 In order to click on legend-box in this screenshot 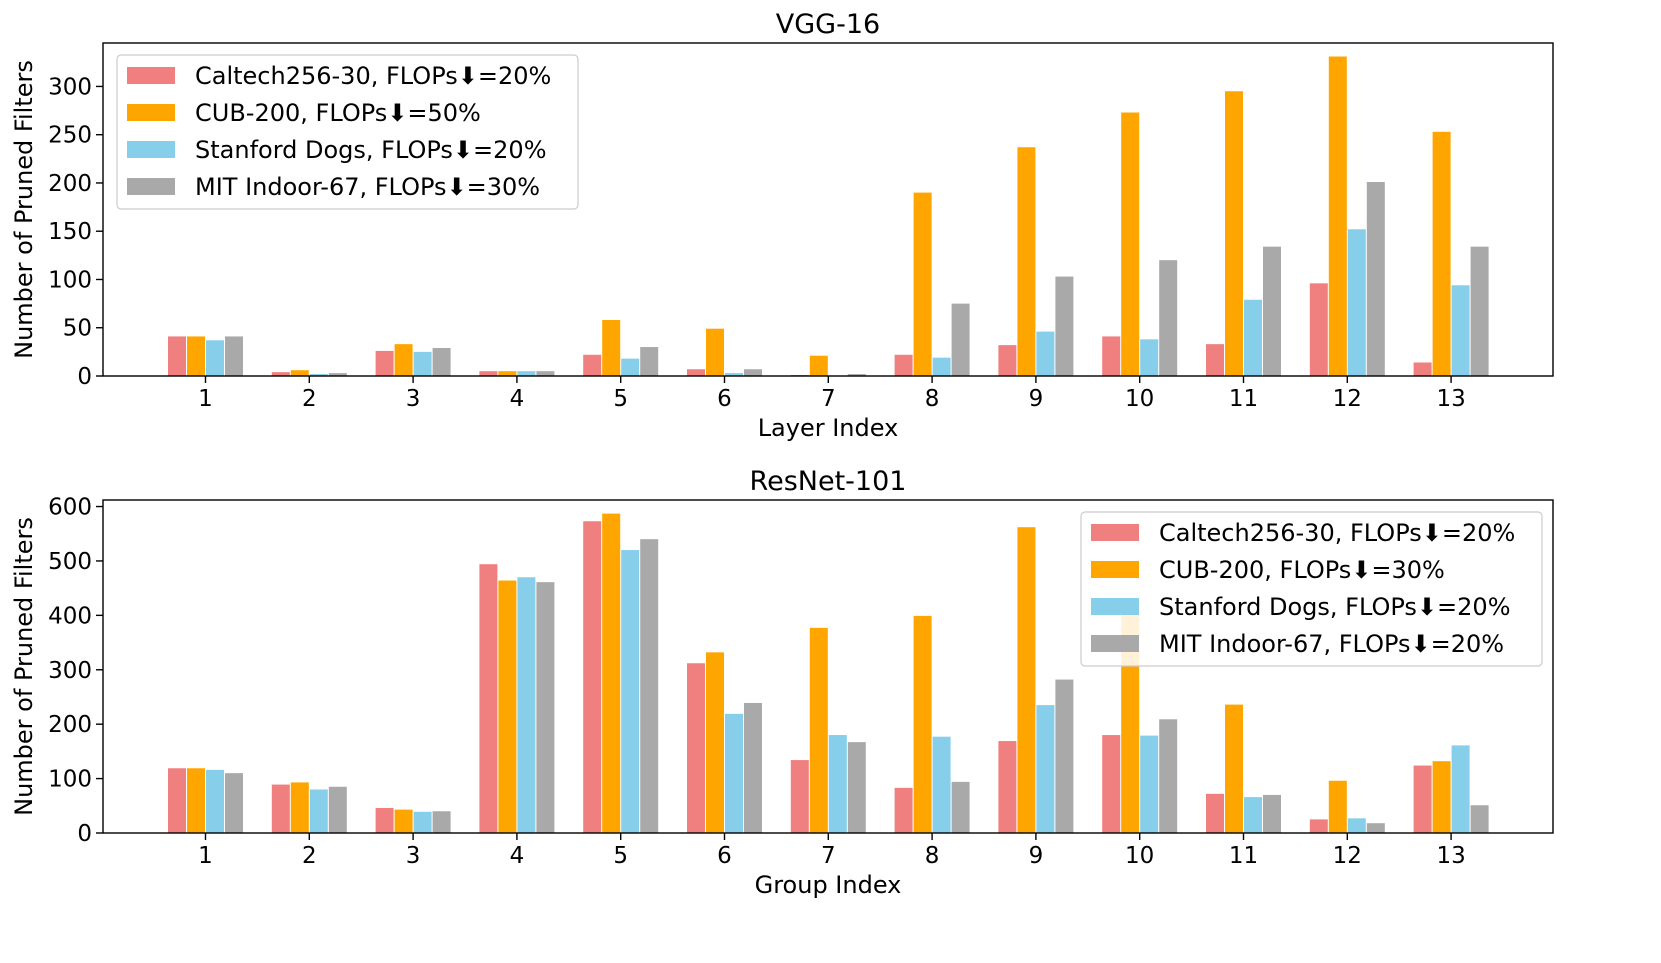, I will do `click(347, 132)`.